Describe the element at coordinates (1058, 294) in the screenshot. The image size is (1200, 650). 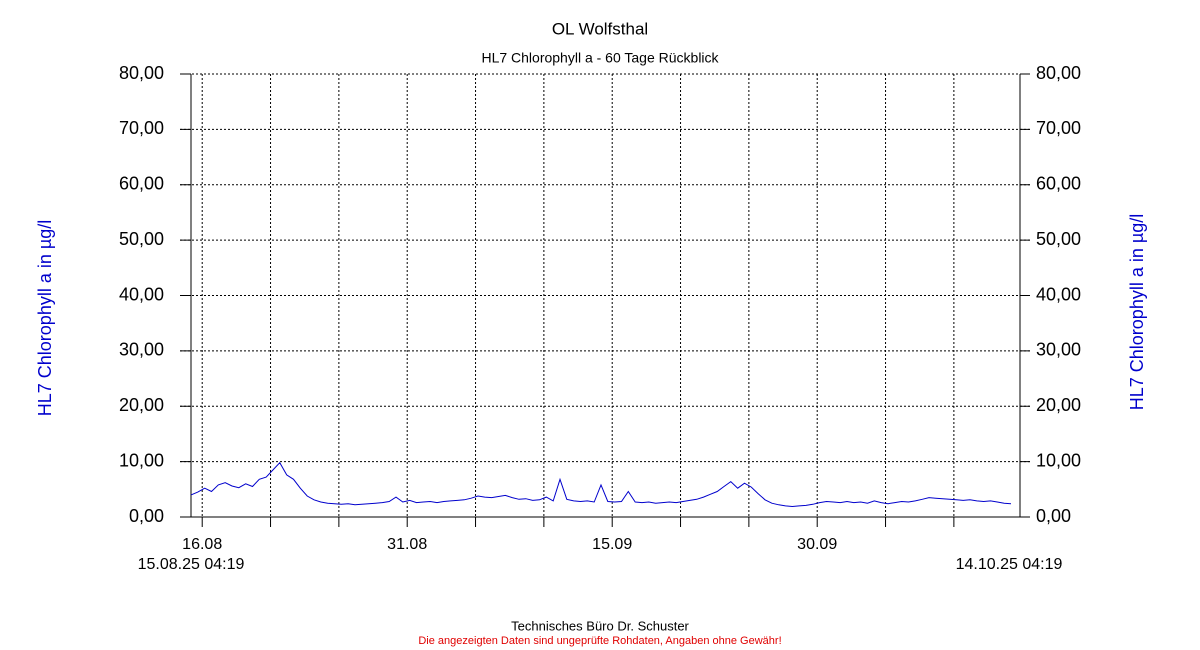
I see `y2-tick-label: 40,00` at that location.